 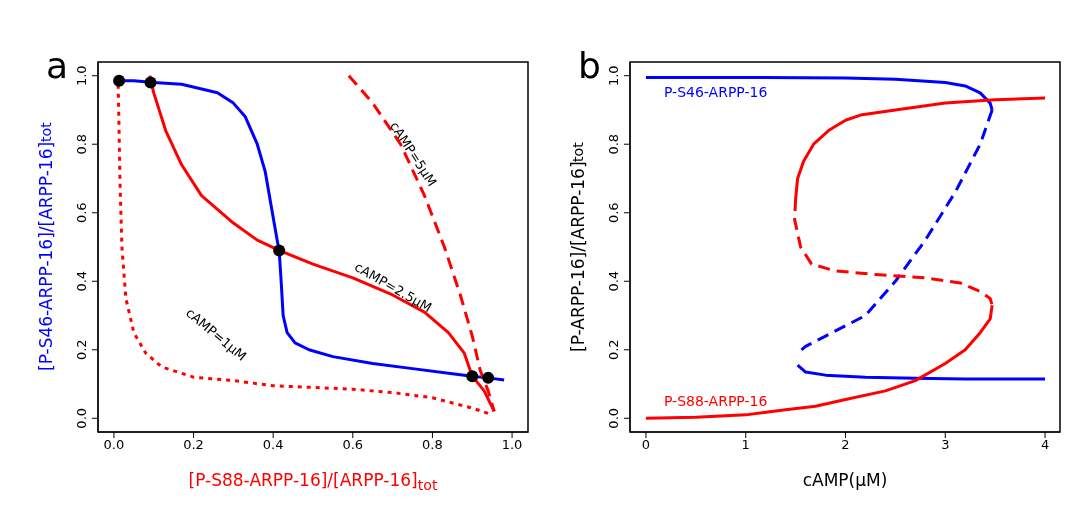 What do you see at coordinates (715, 401) in the screenshot?
I see `series-label: P-S88-ARPP-16` at bounding box center [715, 401].